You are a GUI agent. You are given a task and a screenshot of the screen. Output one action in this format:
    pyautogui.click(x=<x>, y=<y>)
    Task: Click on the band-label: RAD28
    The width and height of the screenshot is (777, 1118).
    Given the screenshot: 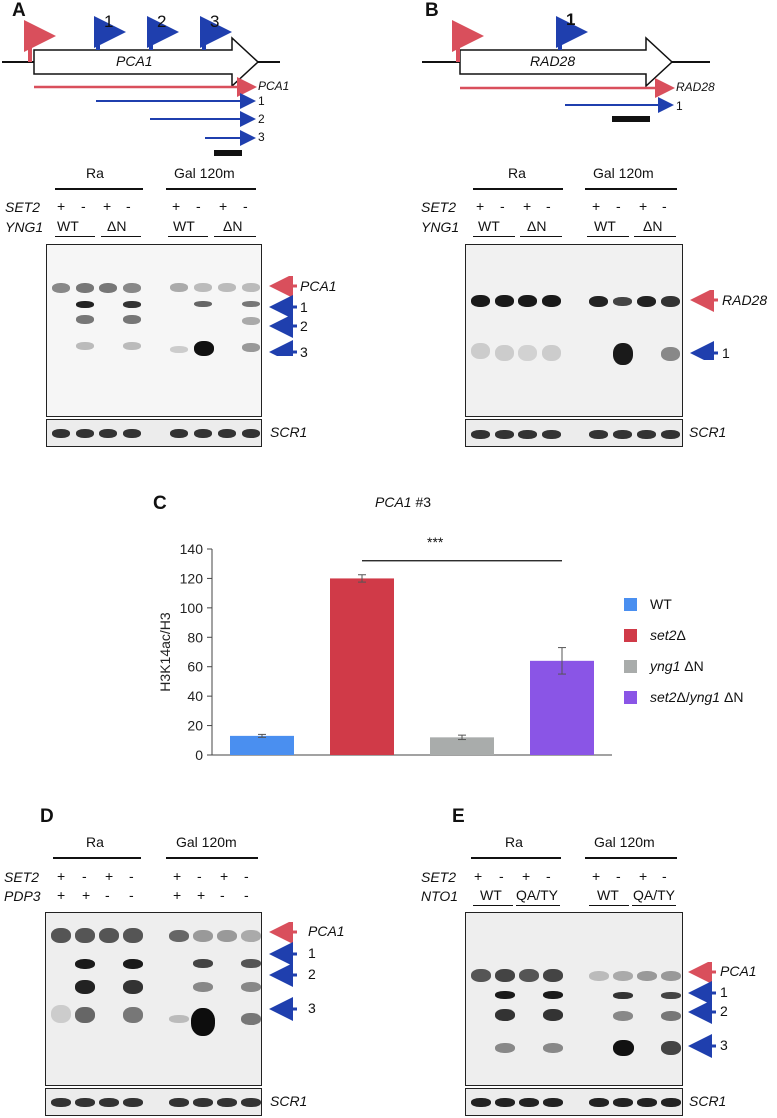 What is the action you would take?
    pyautogui.click(x=745, y=300)
    